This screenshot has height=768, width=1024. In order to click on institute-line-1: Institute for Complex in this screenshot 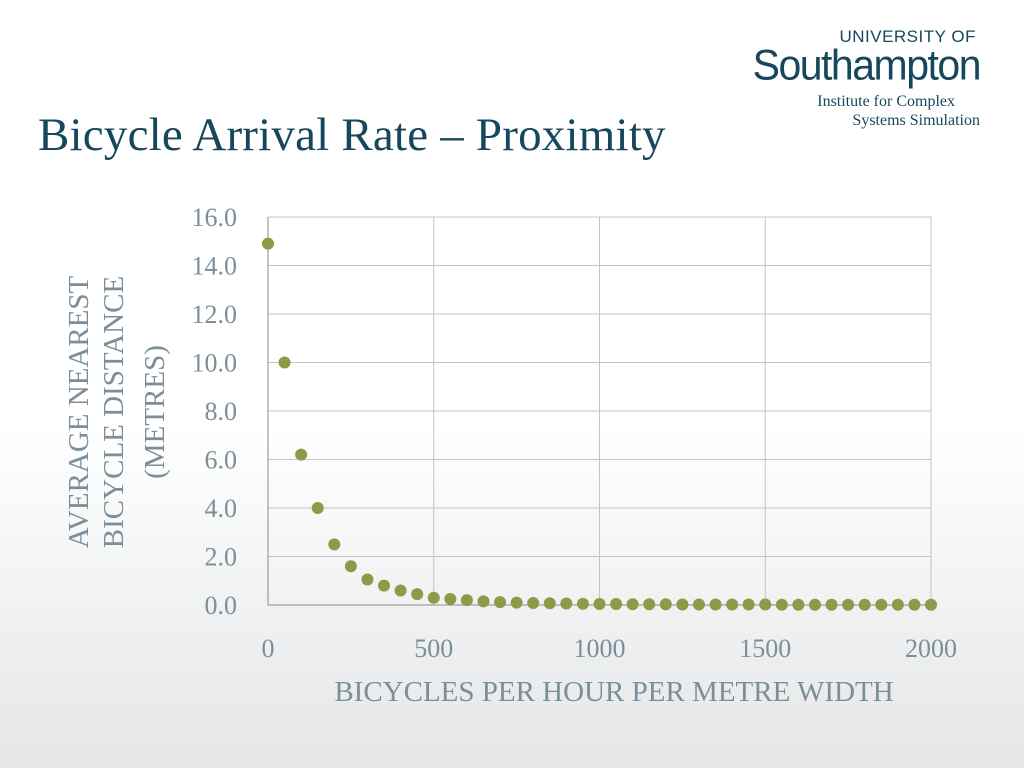, I will do `click(886, 101)`.